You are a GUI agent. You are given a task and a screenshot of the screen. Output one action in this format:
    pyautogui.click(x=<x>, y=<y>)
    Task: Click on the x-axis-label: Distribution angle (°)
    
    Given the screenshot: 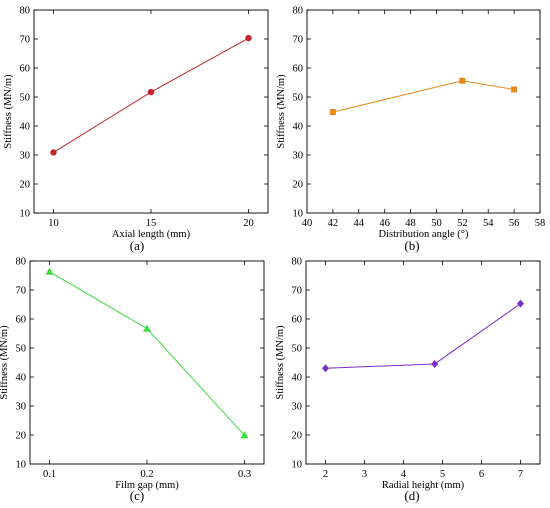 What is the action you would take?
    pyautogui.click(x=424, y=234)
    